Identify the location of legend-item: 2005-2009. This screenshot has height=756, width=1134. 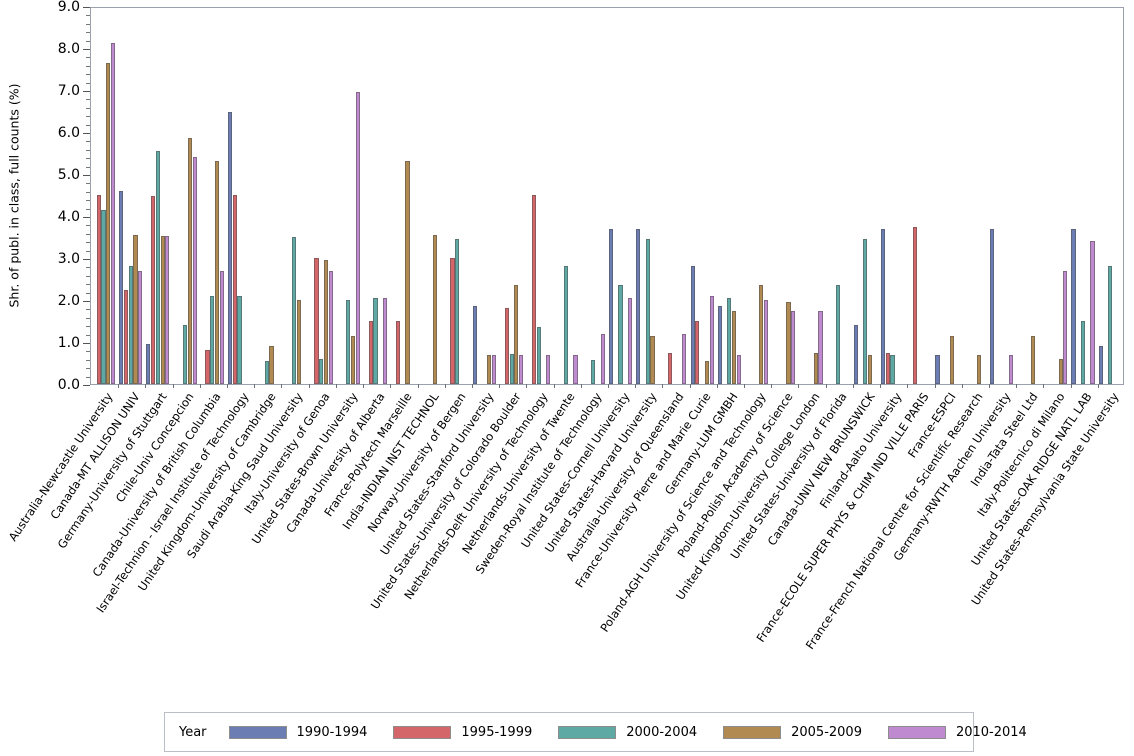
(792, 732).